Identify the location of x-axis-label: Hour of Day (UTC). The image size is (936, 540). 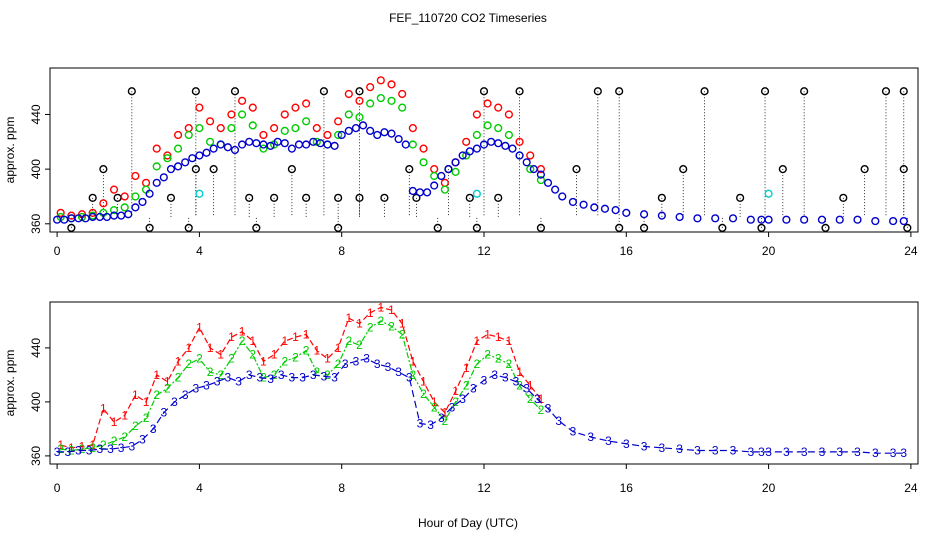
(468, 523).